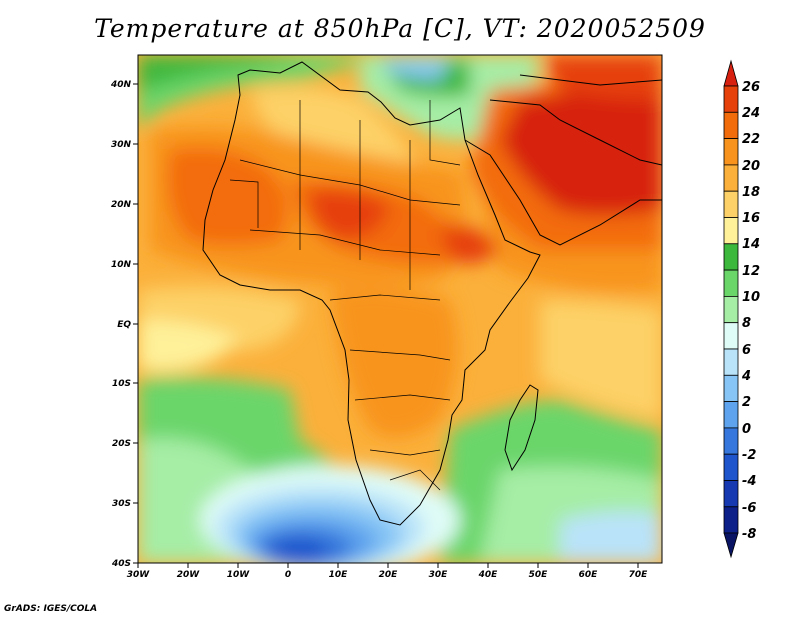  I want to click on colorbar-label: 22, so click(751, 139).